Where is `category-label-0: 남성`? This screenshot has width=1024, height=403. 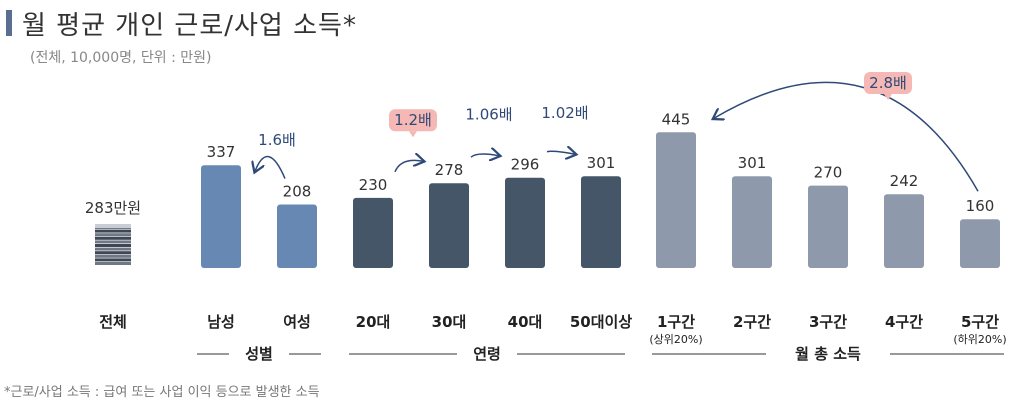 category-label-0: 남성 is located at coordinates (221, 322).